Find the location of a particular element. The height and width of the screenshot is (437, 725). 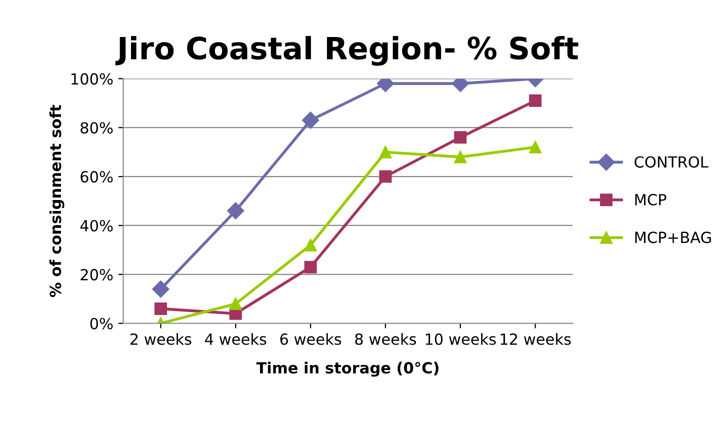

y-tick-label: 60% is located at coordinates (96, 177).